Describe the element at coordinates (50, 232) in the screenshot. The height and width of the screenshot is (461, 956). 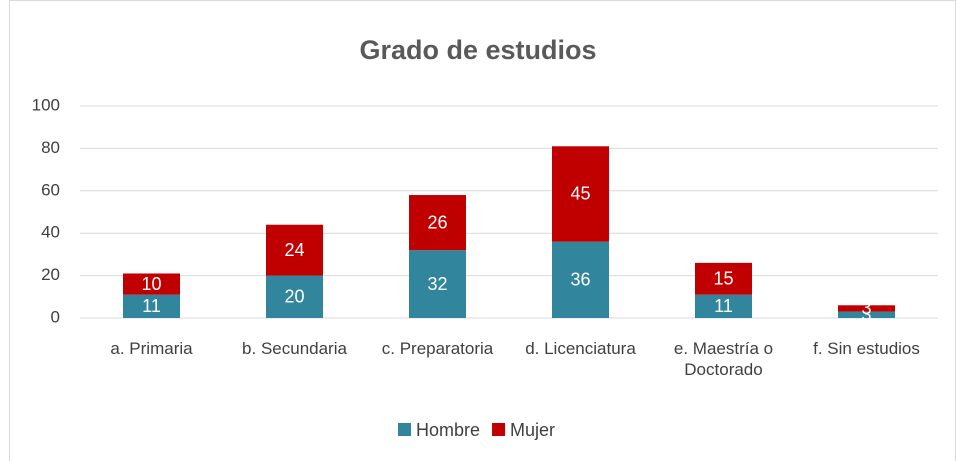
I see `y-tick-label: 40` at that location.